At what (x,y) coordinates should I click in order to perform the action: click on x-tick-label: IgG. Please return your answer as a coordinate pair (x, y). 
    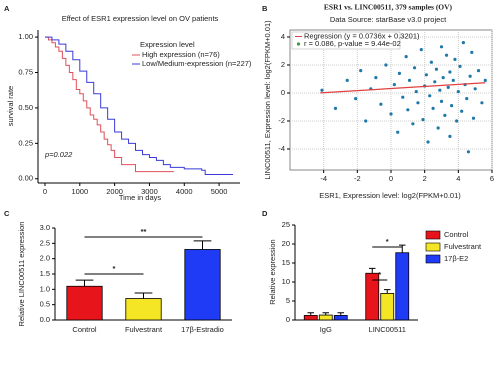
    Looking at the image, I should click on (326, 329).